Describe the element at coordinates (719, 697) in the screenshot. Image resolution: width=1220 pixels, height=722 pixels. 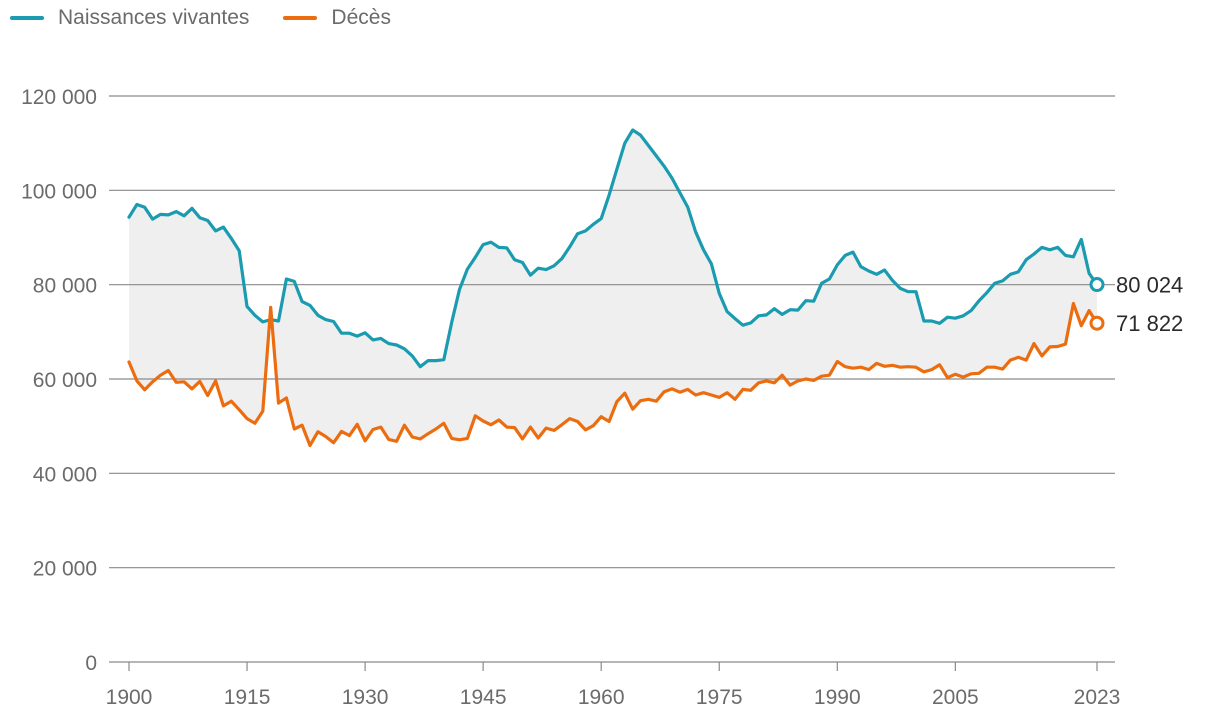
I see `x-tick-label: 1975` at that location.